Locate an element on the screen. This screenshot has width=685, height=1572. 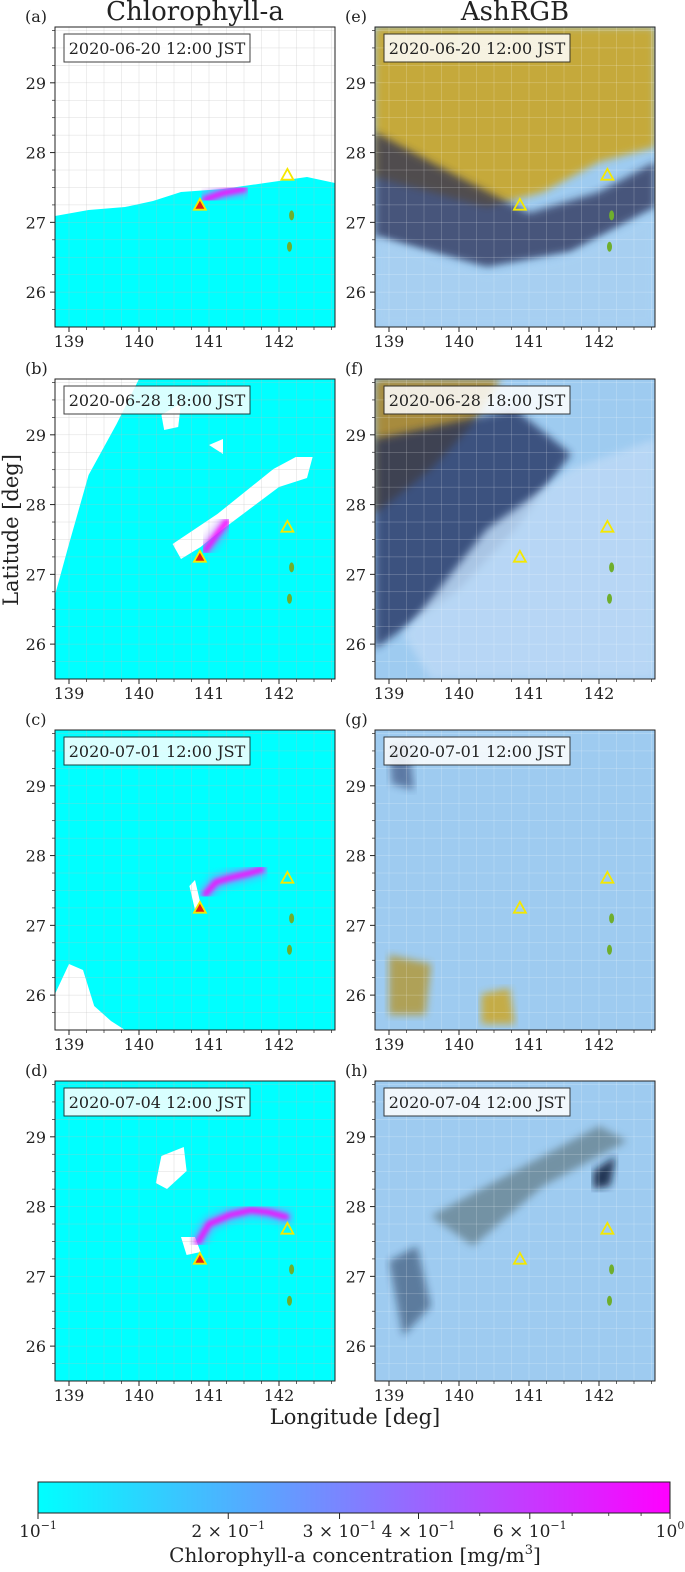
colorbar-label: Chlorophyll-a concentration [mg/m3] is located at coordinates (355, 1555).